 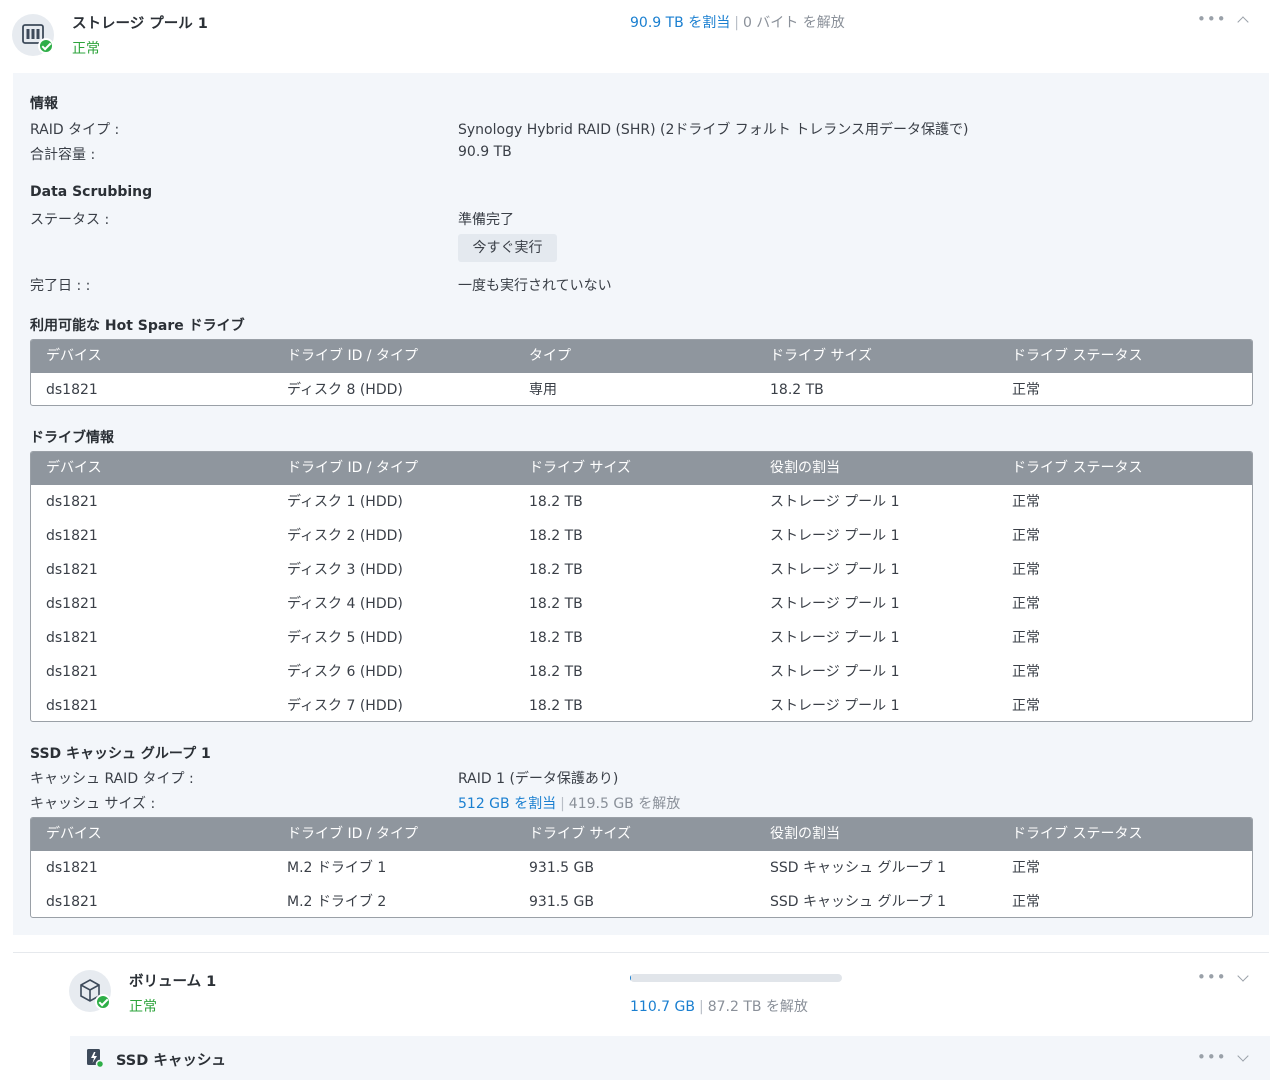 I want to click on drive-id-cell: ディスク 7 (HDD), so click(x=345, y=706).